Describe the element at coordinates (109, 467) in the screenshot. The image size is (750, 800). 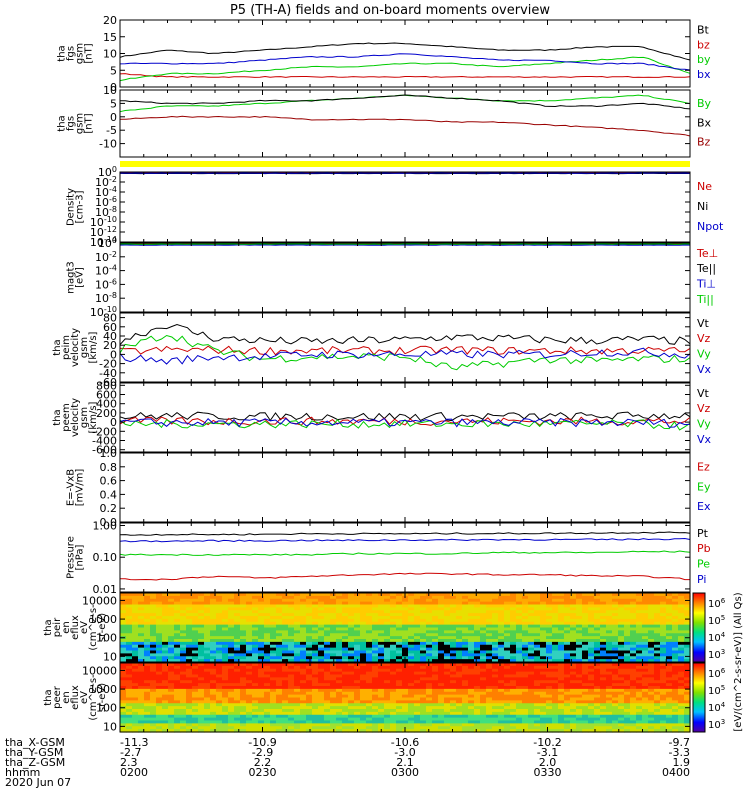
I see `ytick-label: 0.8` at that location.